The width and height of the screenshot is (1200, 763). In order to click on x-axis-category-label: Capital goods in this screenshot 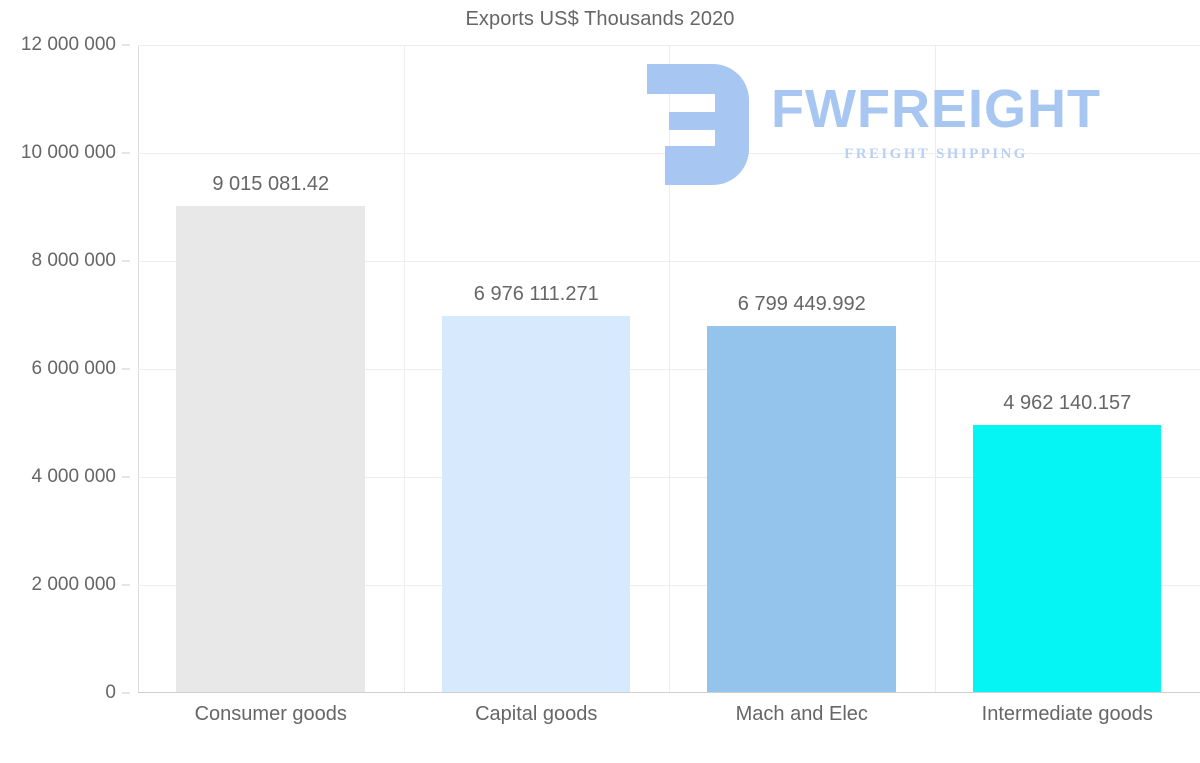, I will do `click(536, 714)`.